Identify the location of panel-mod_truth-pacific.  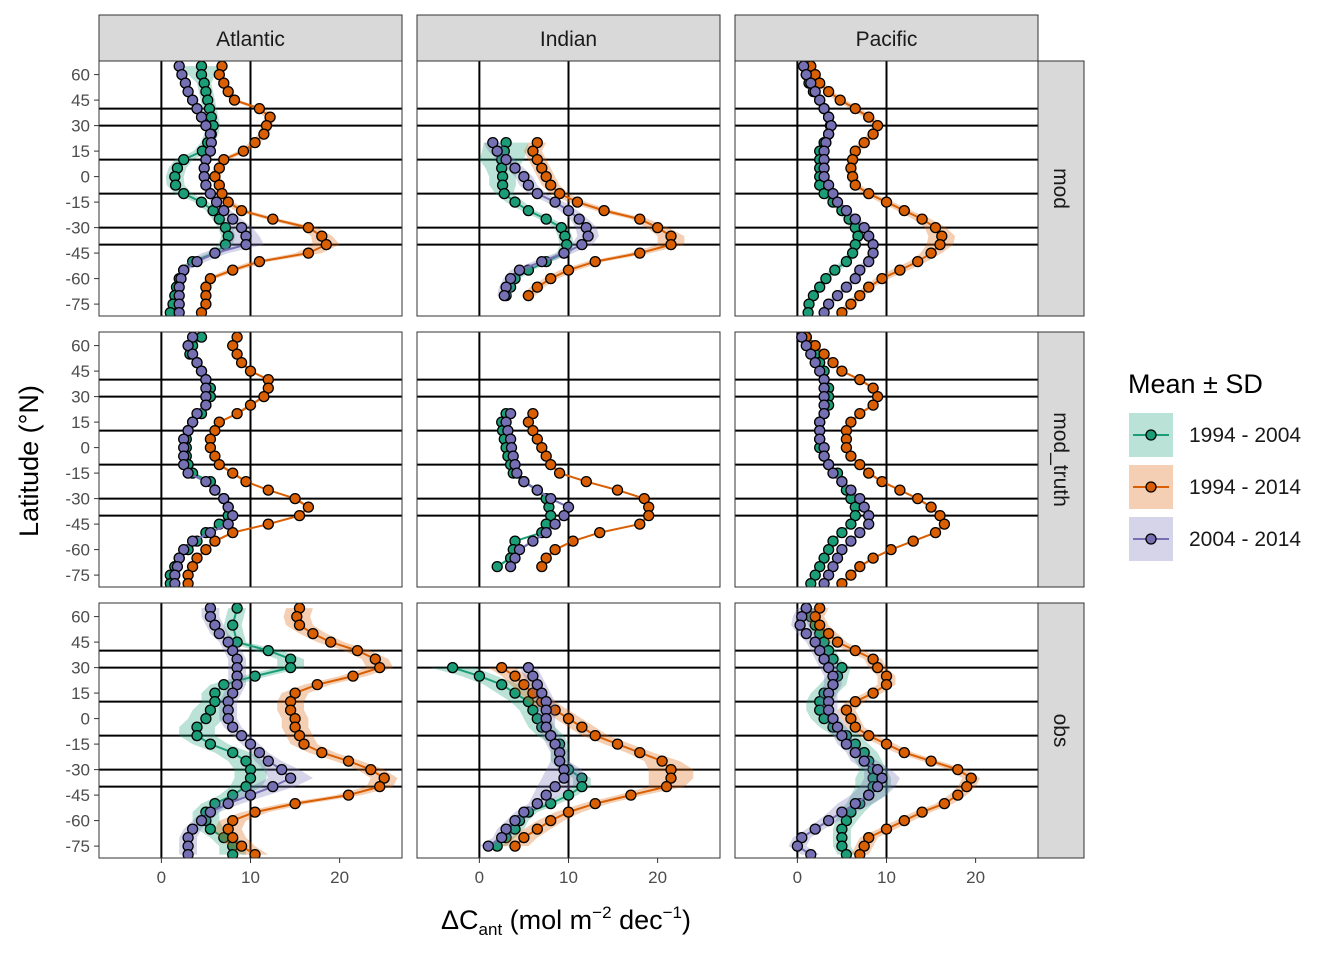
(886, 459).